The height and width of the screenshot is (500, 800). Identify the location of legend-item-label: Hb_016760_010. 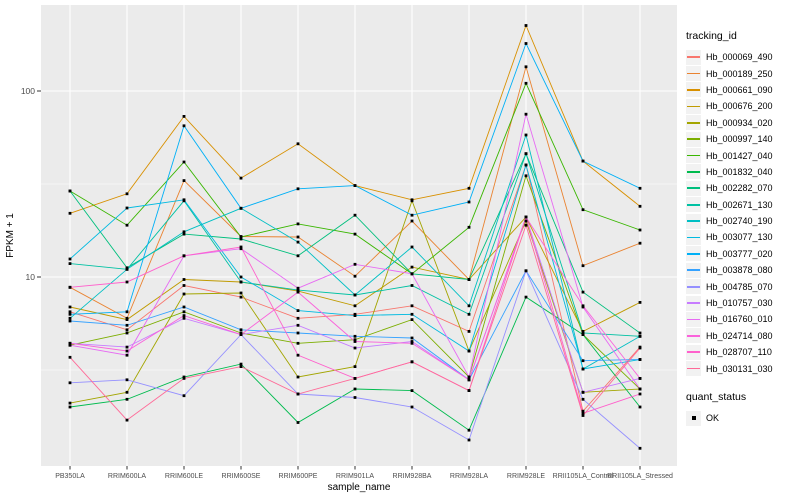
(739, 319).